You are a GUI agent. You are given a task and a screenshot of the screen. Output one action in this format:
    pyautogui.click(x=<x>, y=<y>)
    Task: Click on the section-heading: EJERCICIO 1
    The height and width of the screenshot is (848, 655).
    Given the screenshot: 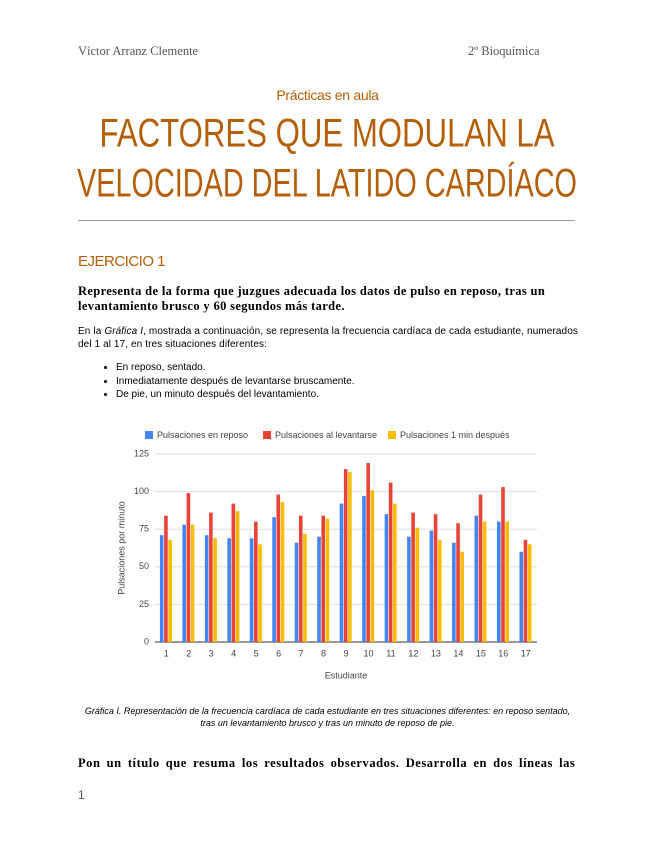 What is the action you would take?
    pyautogui.click(x=122, y=261)
    